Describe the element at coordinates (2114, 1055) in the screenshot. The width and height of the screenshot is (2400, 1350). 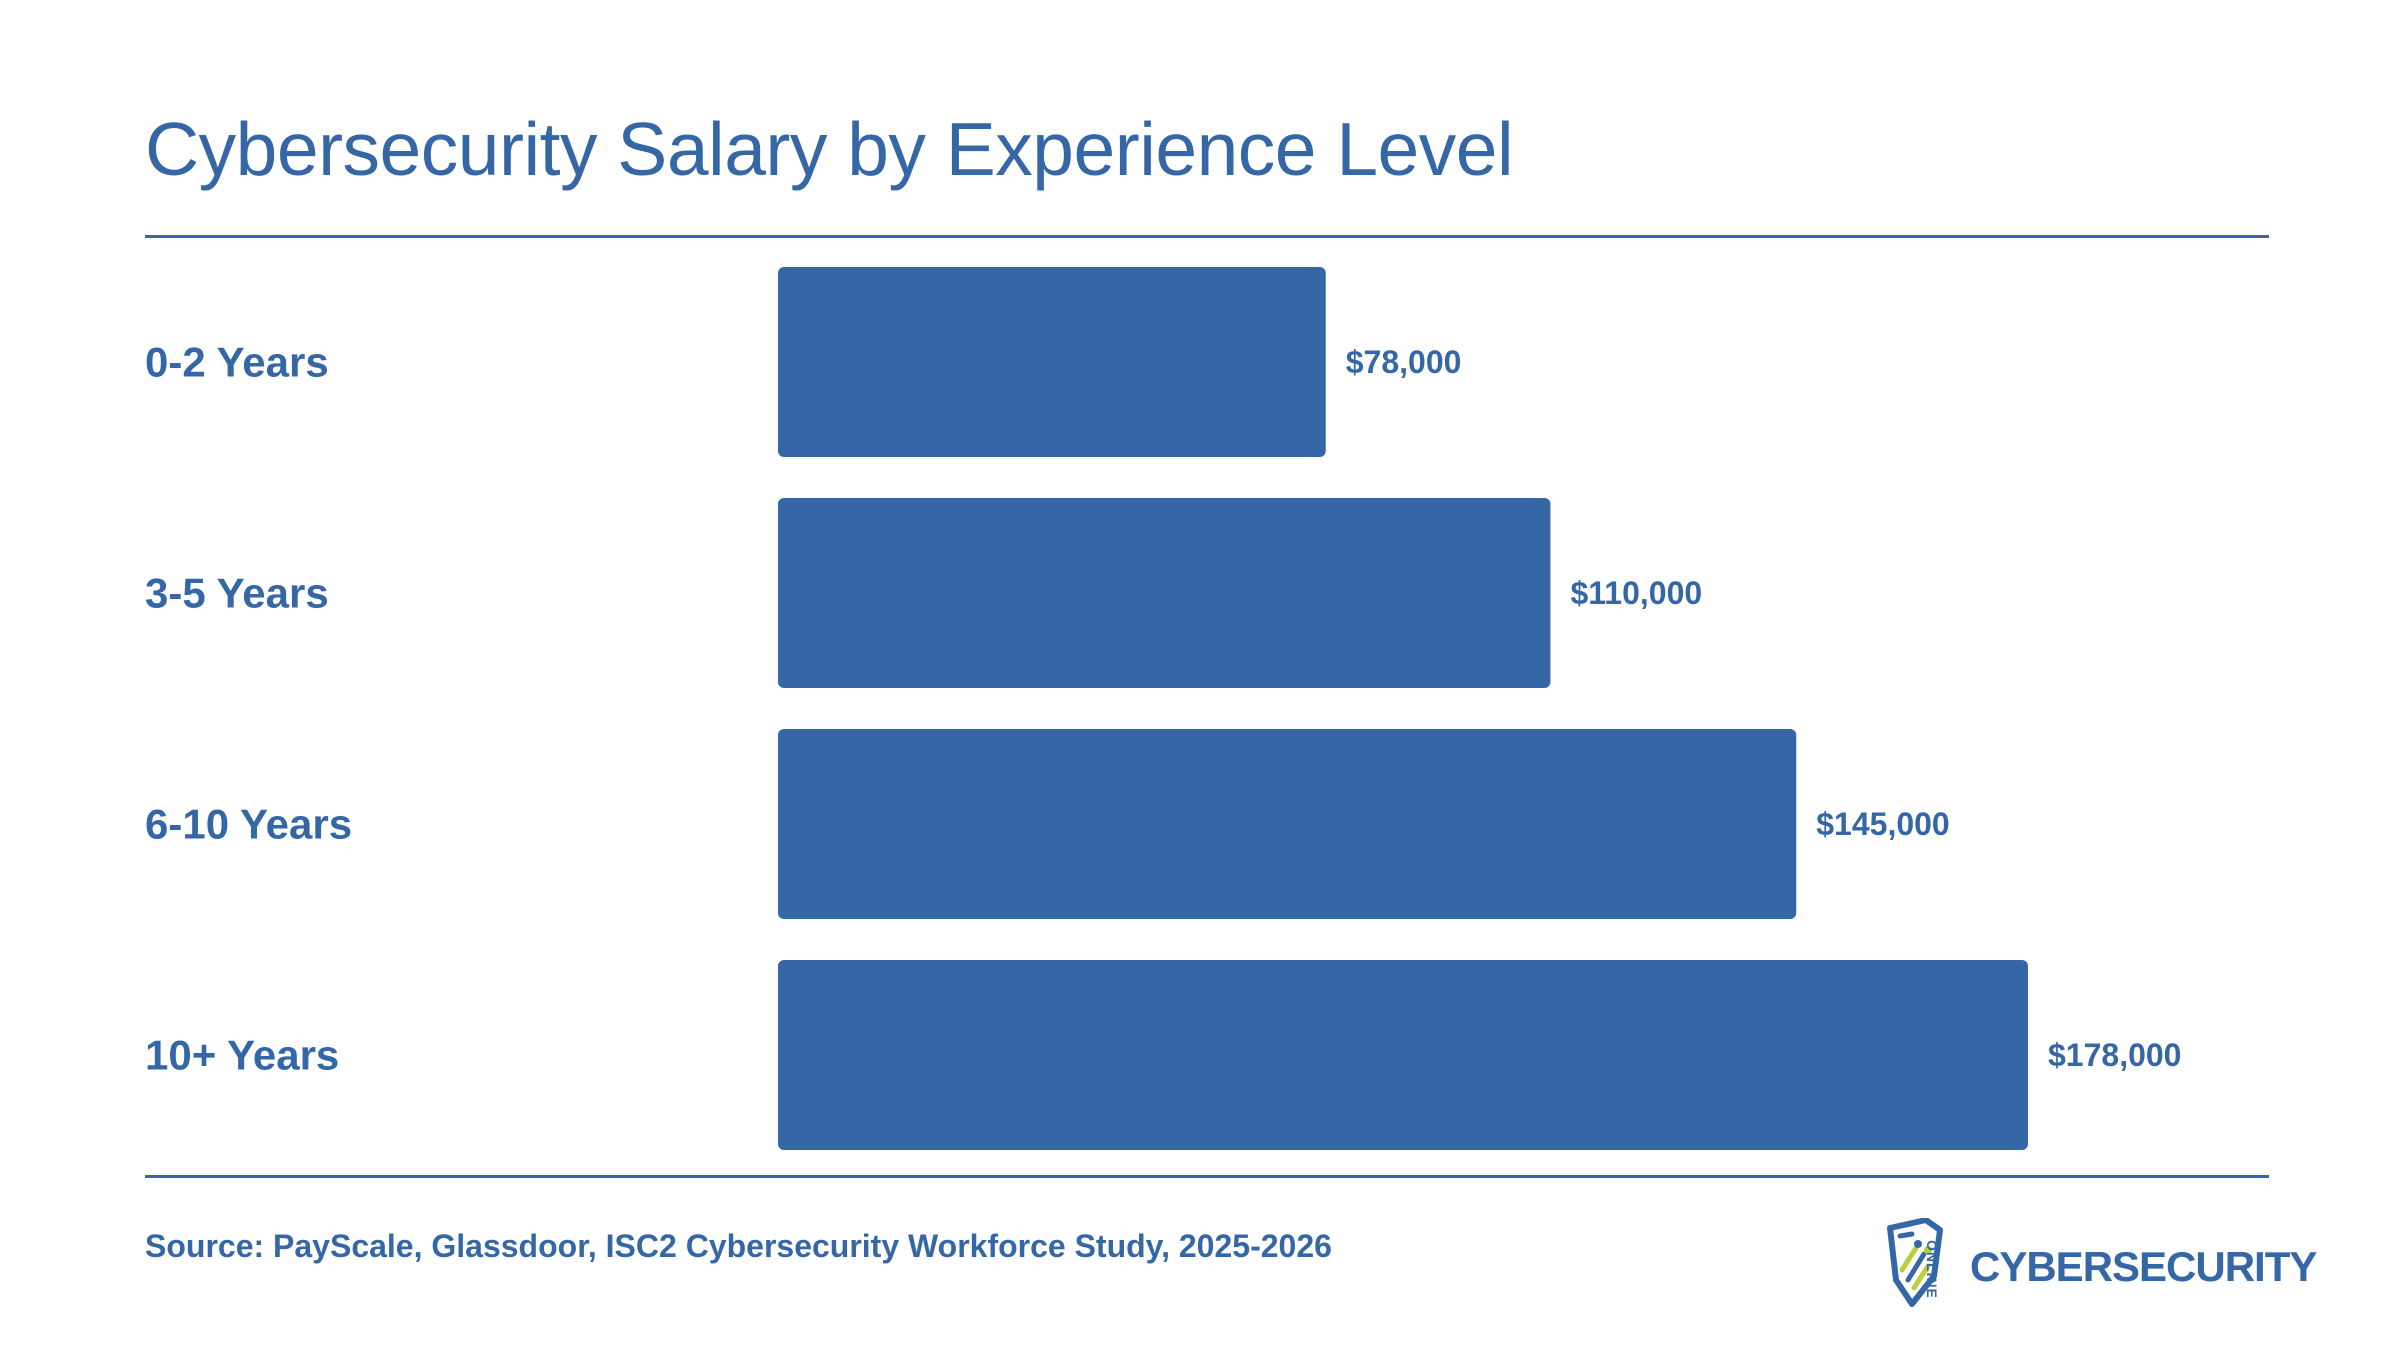
I see `value-label: $178,000` at that location.